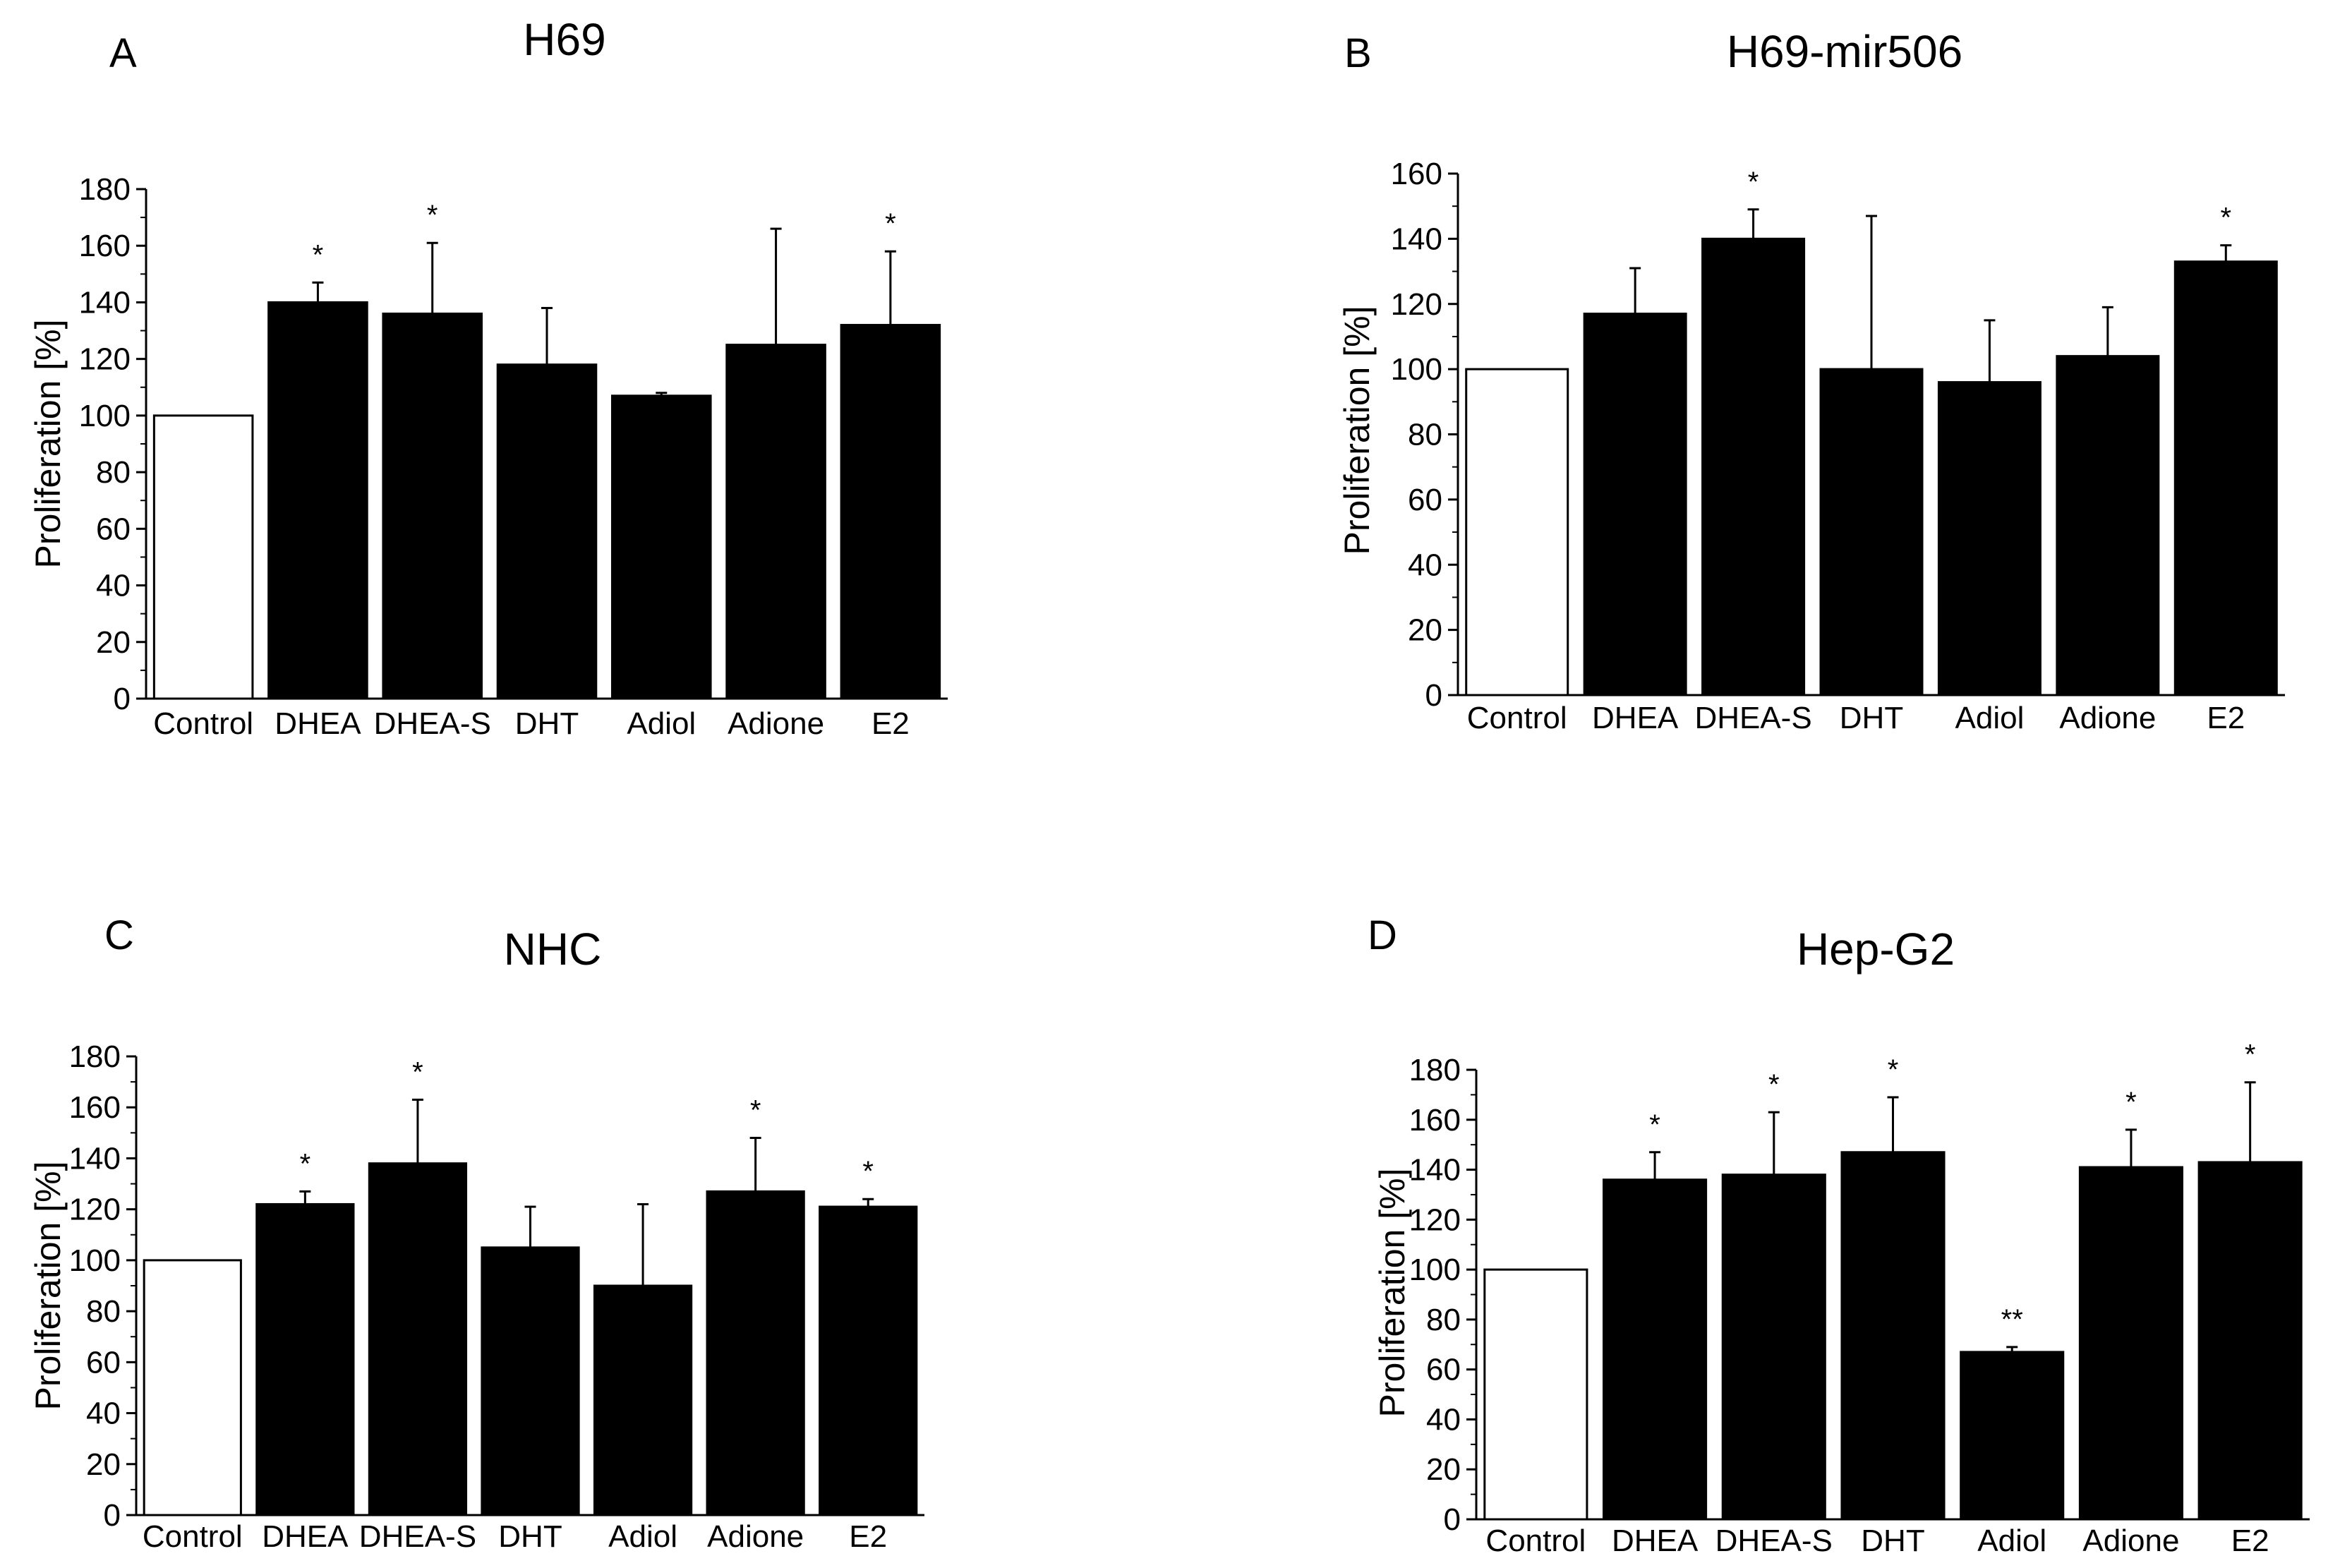 The width and height of the screenshot is (2328, 1568). I want to click on significance-marker: **, so click(2012, 1319).